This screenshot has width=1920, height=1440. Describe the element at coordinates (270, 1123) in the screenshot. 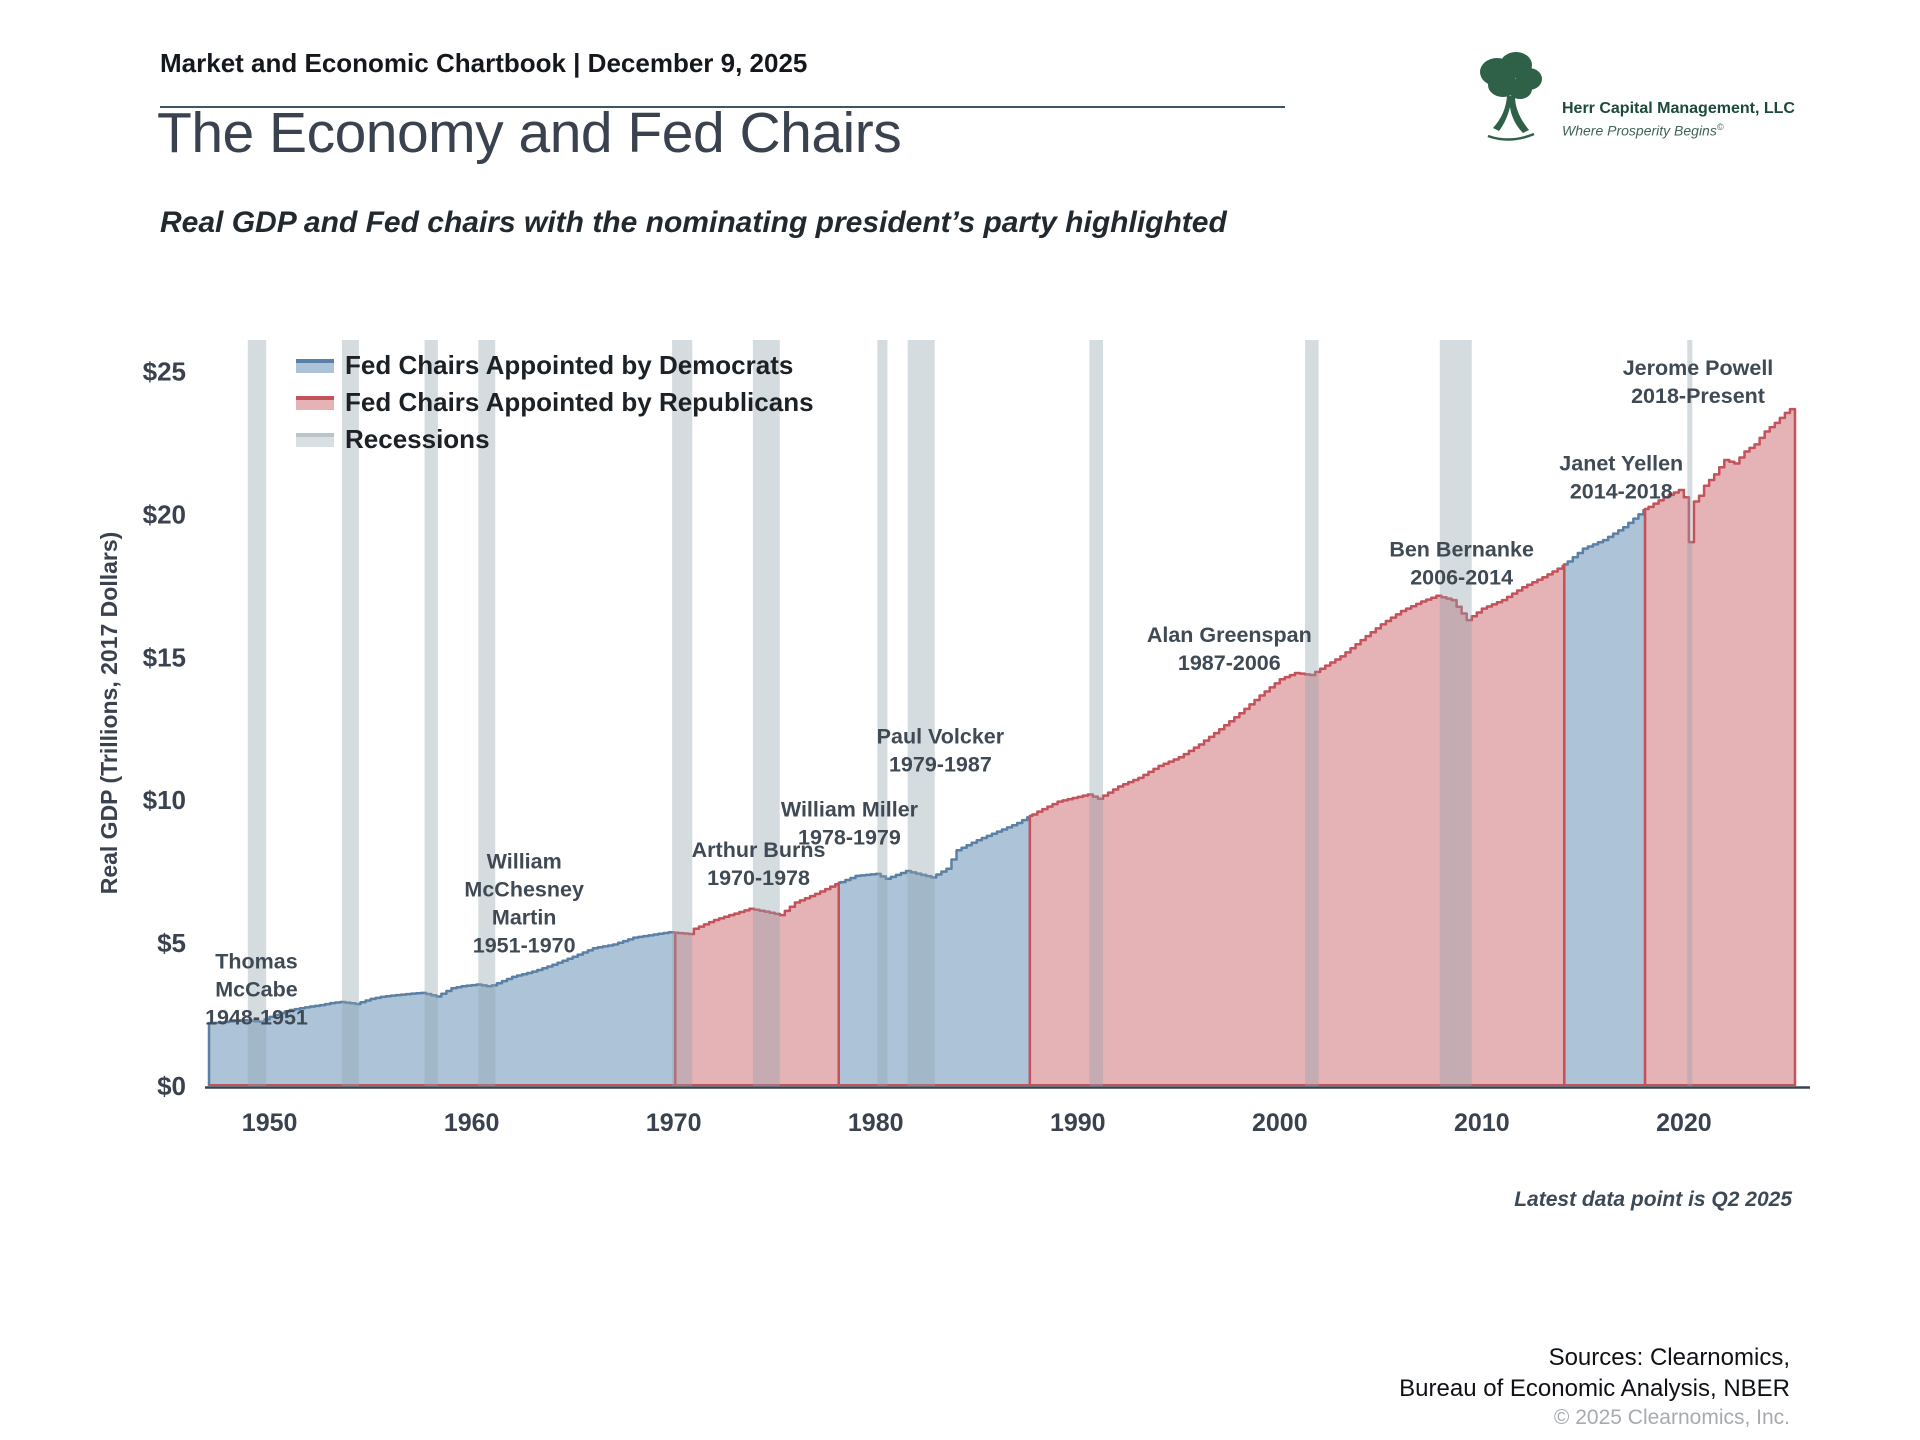

I see `x-tick-label: 1950` at that location.